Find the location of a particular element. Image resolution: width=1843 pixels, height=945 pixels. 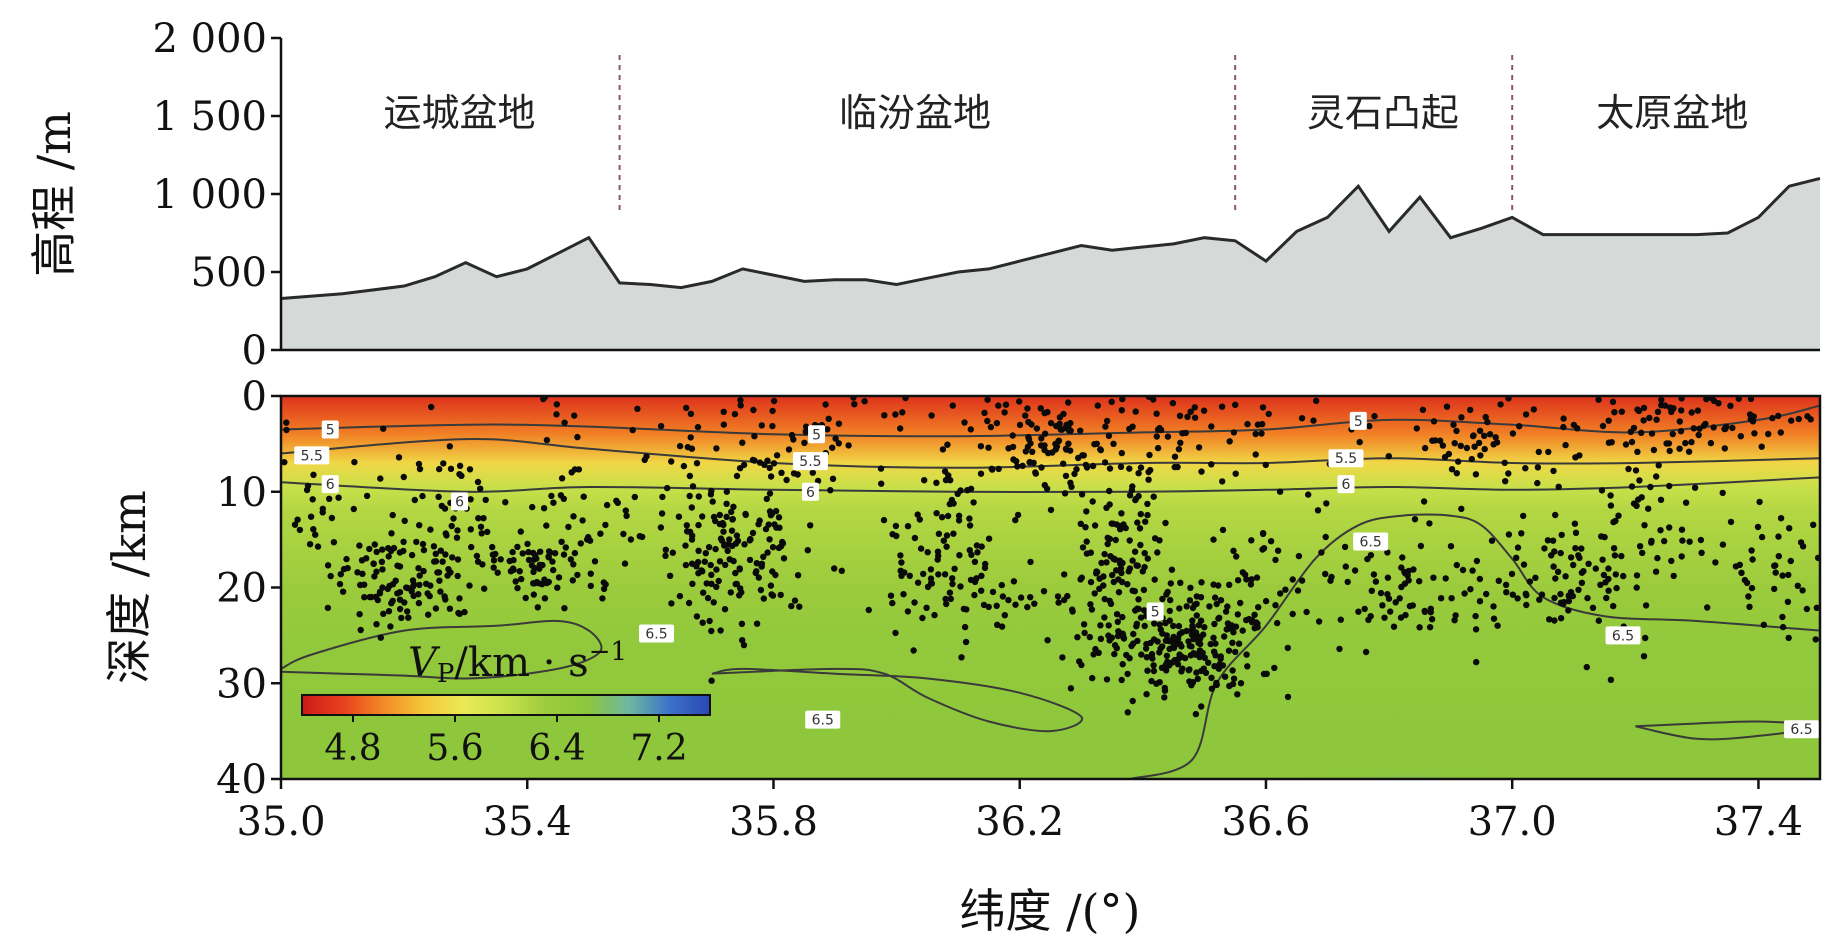

elevation-y-tick-label: 2 000 is located at coordinates (209, 39).